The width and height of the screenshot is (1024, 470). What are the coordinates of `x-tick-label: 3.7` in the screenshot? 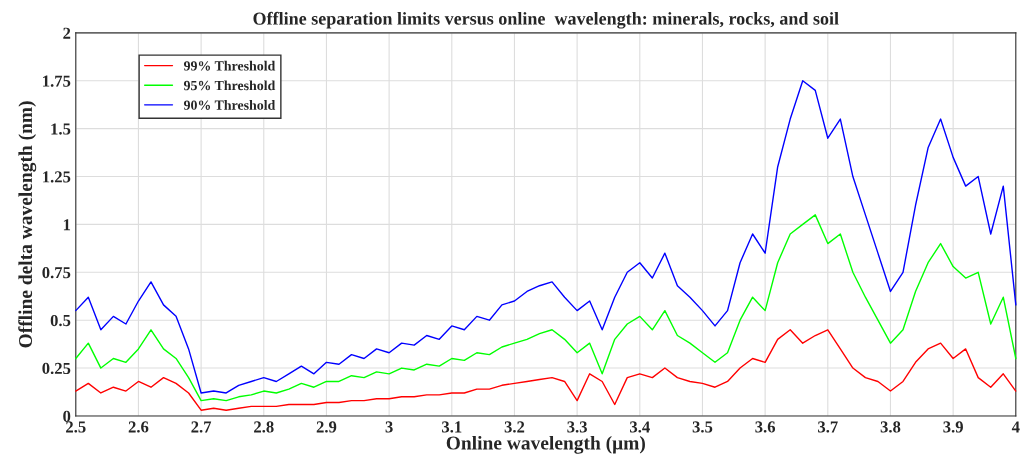 It's located at (828, 427).